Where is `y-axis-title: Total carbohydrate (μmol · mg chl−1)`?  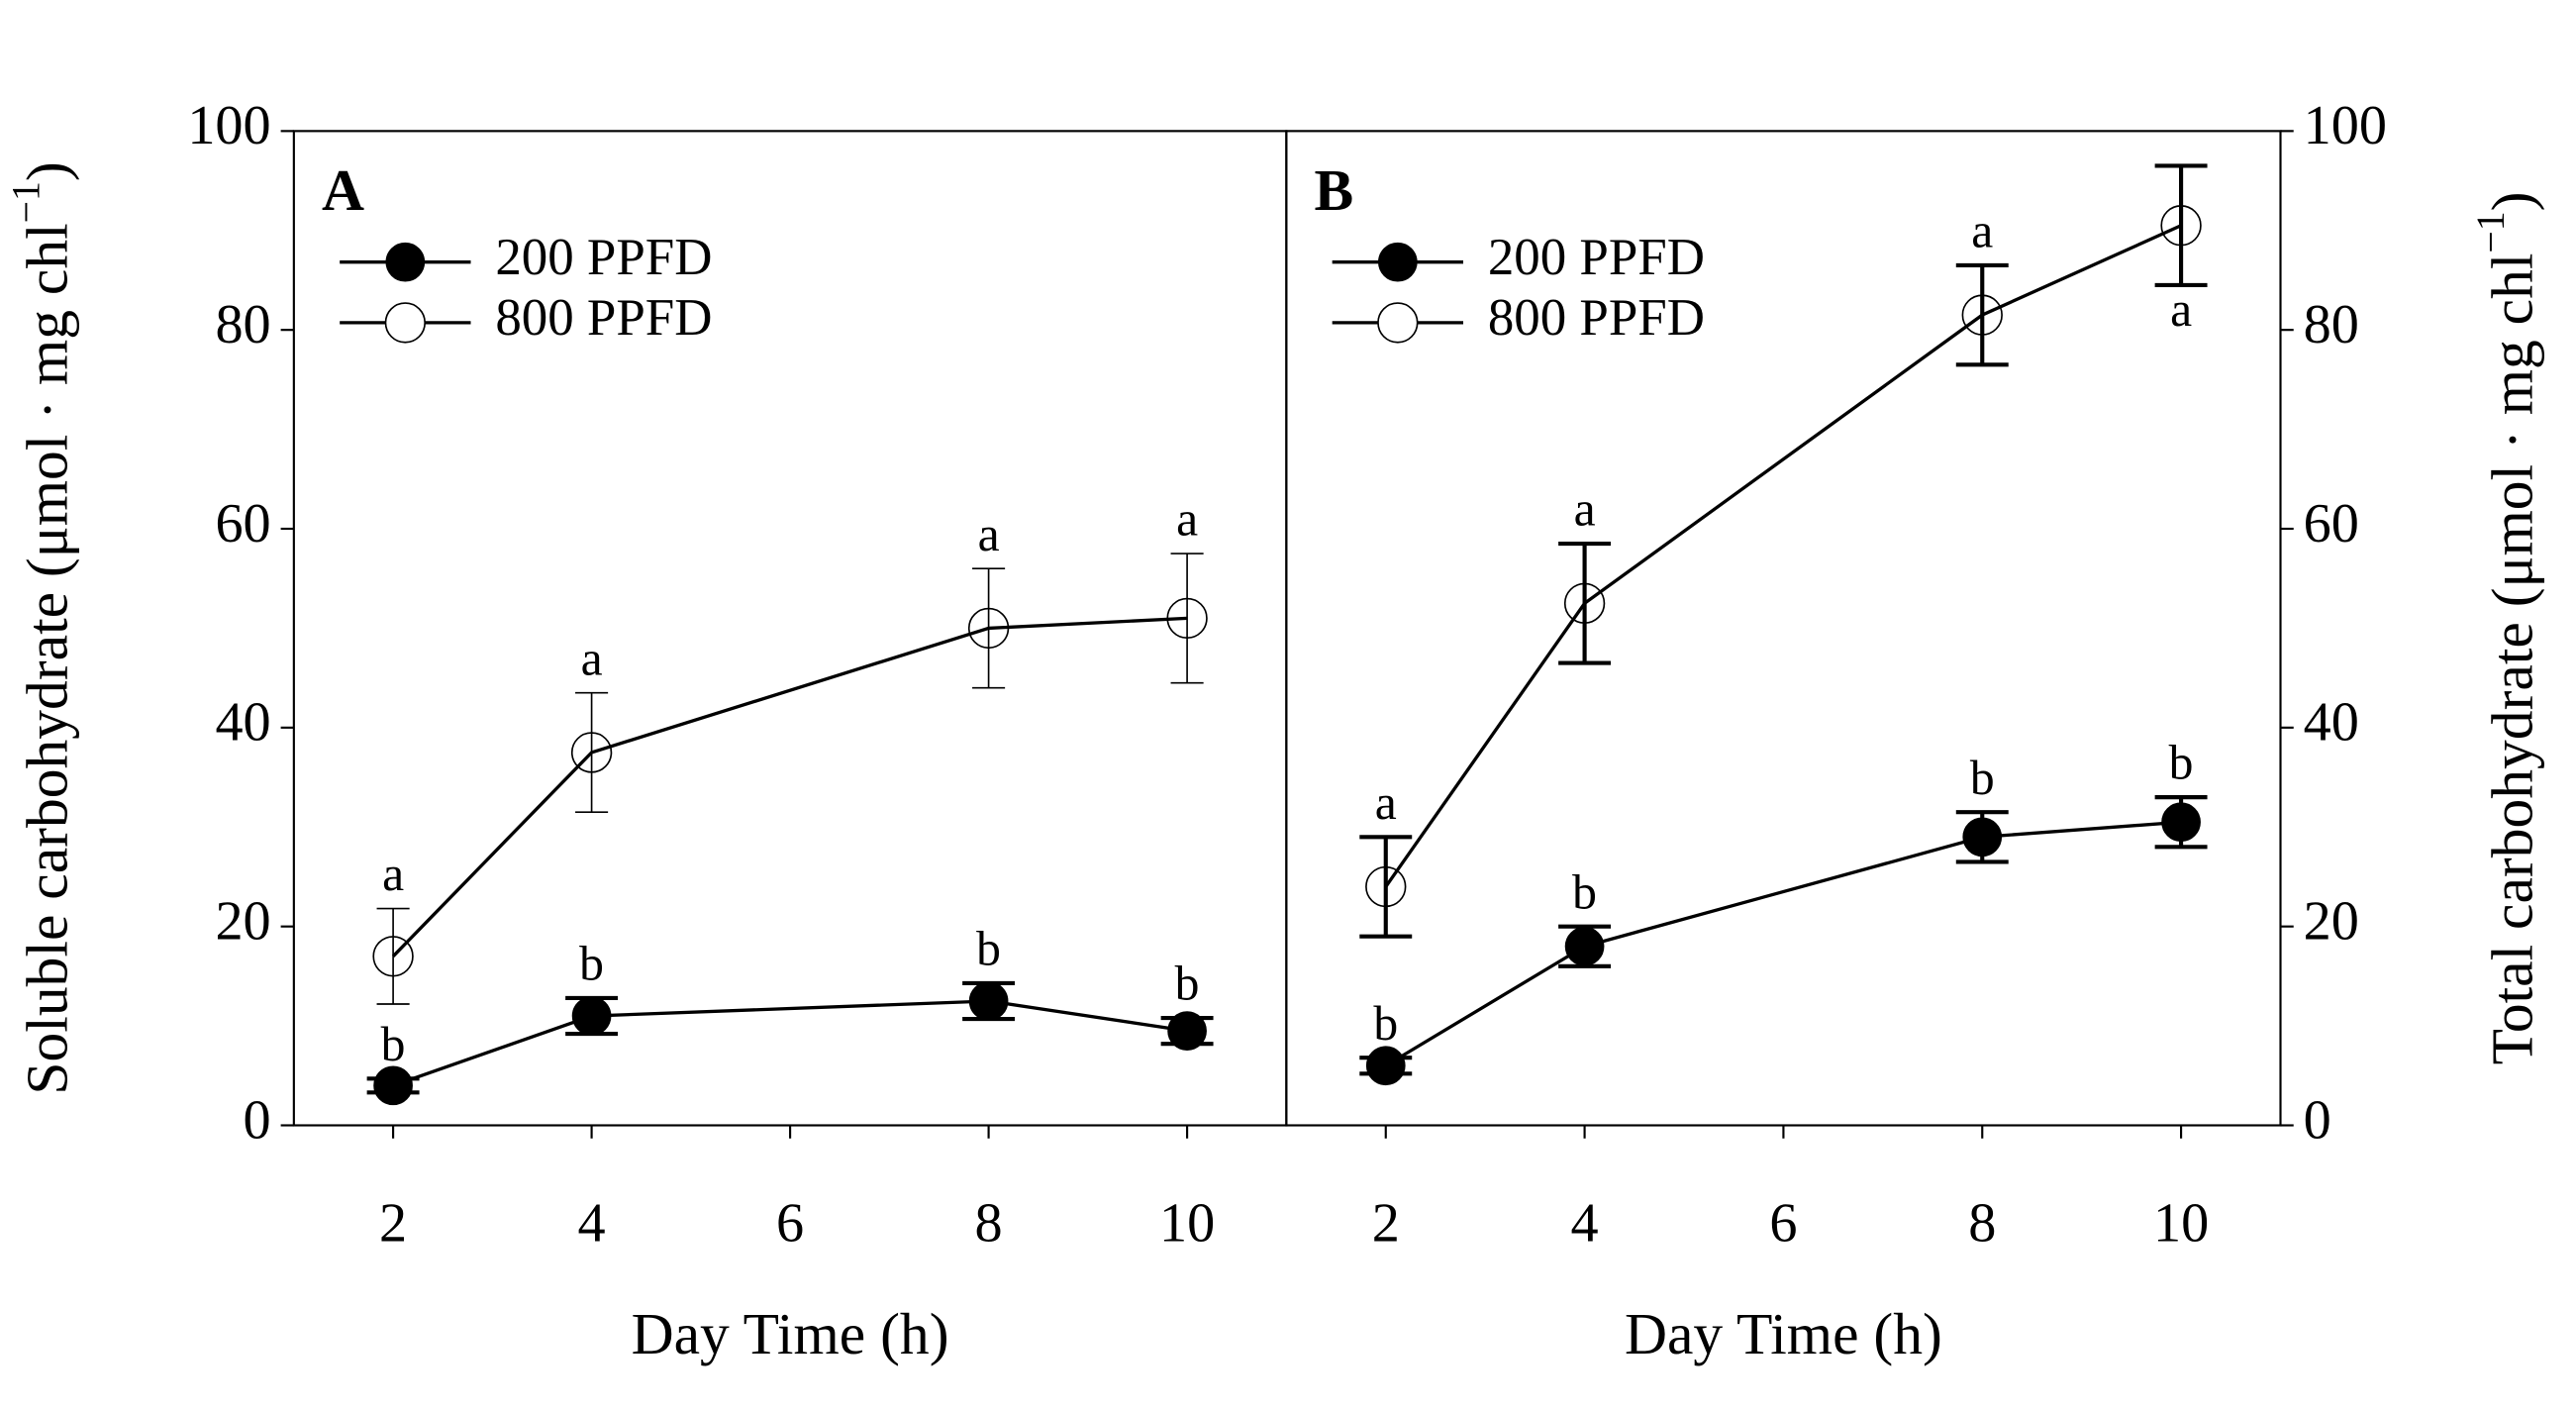
y-axis-title: Total carbohydrate (μmol · mg chl−1) is located at coordinates (2507, 627).